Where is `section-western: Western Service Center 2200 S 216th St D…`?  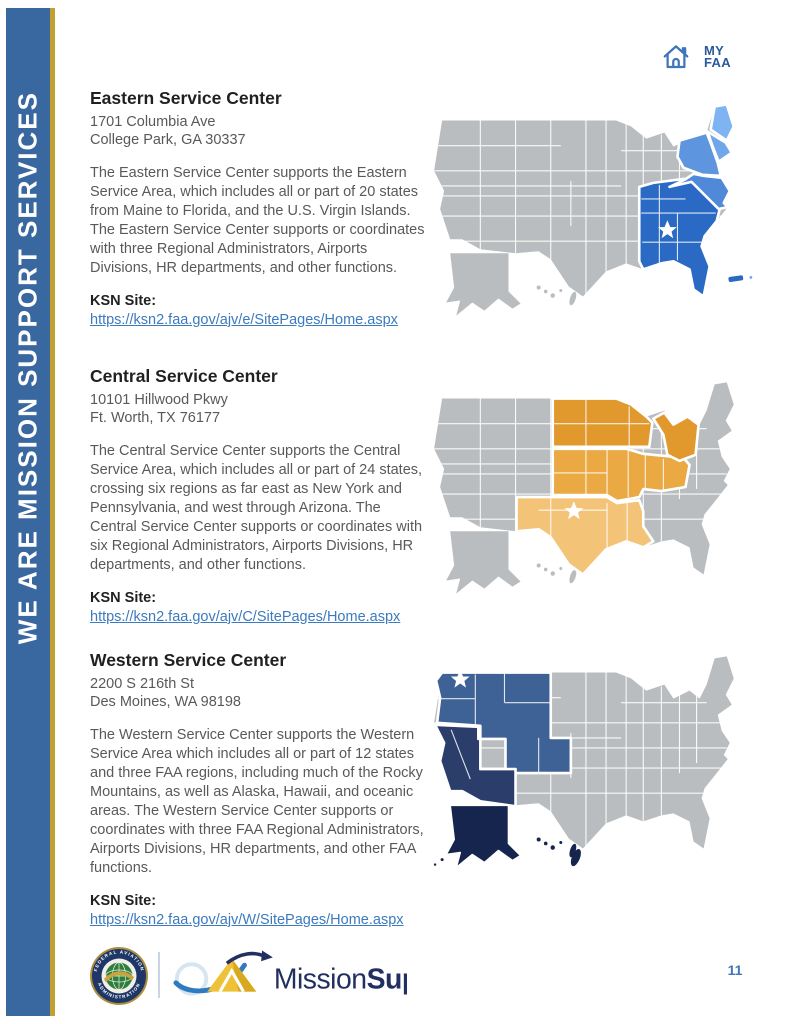 section-western: Western Service Center 2200 S 216th St D… is located at coordinates (258, 789).